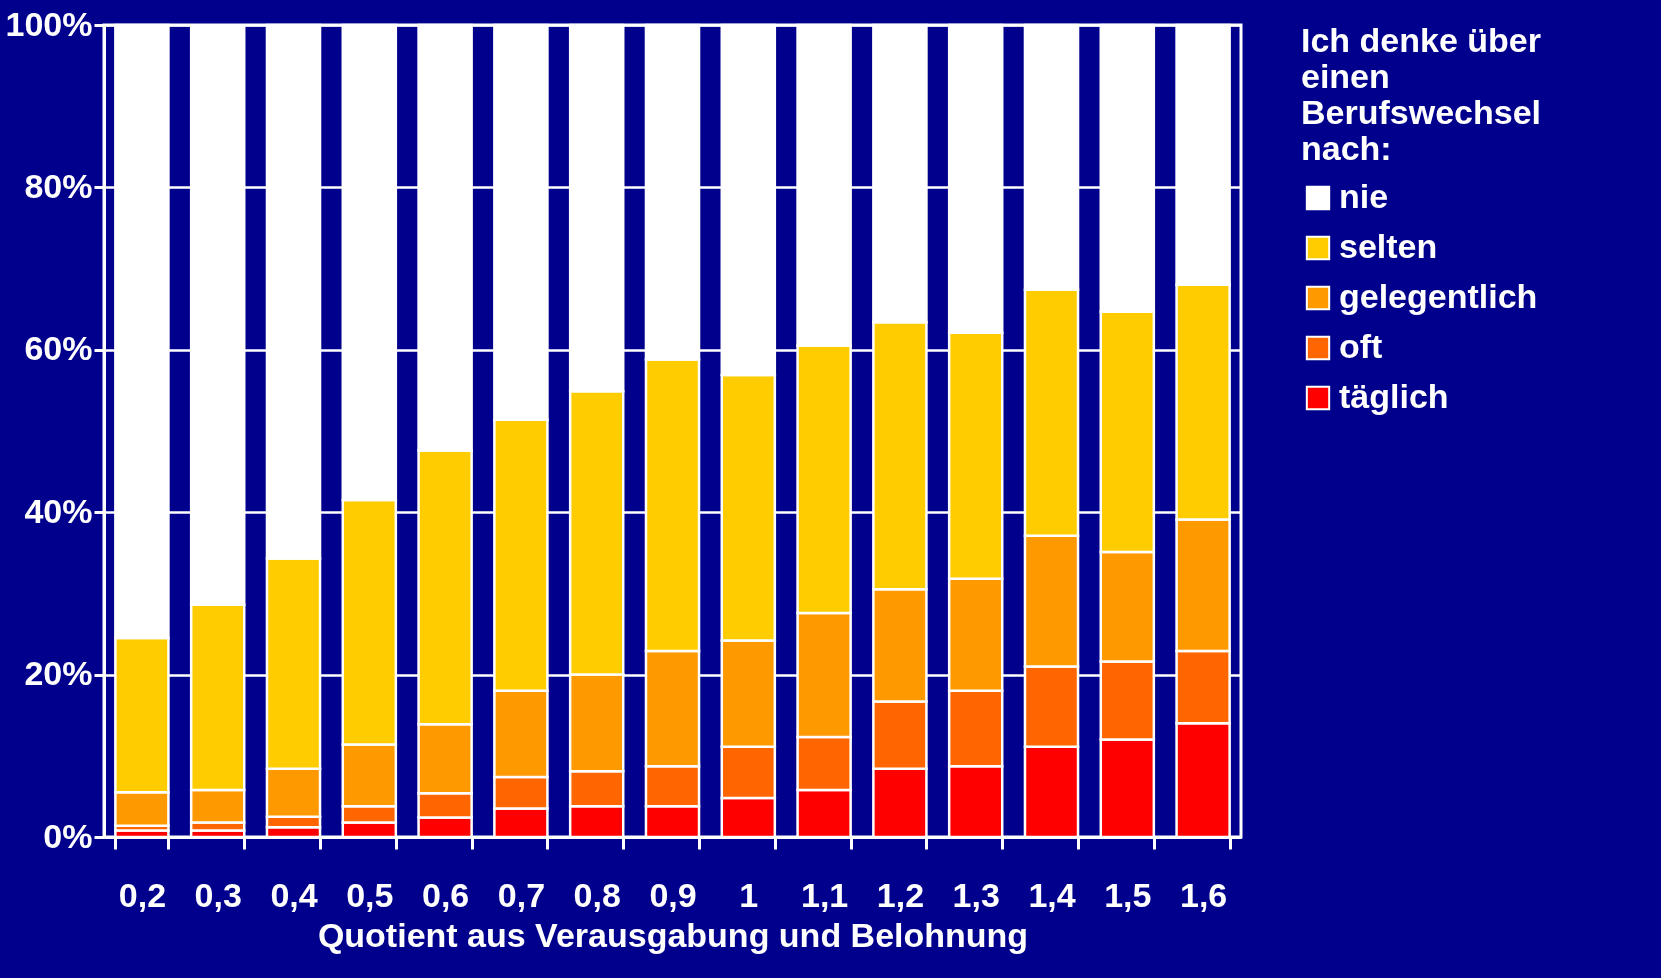 The image size is (1671, 978). I want to click on legend-label: täglich, so click(1394, 396).